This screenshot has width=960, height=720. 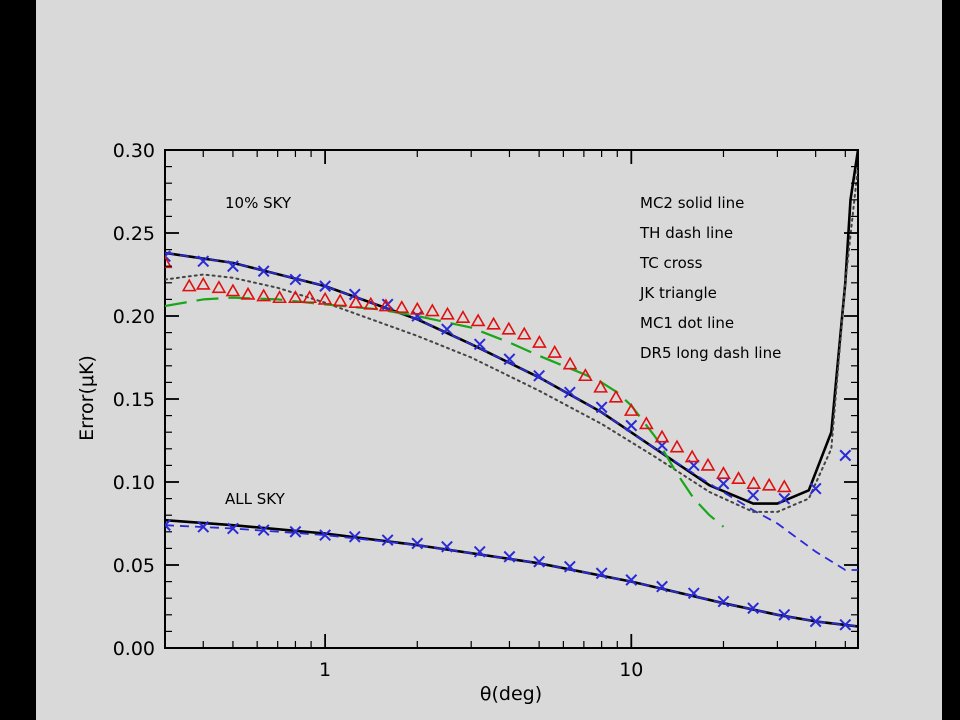 I want to click on y-axis-label: Error(μK), so click(x=87, y=398).